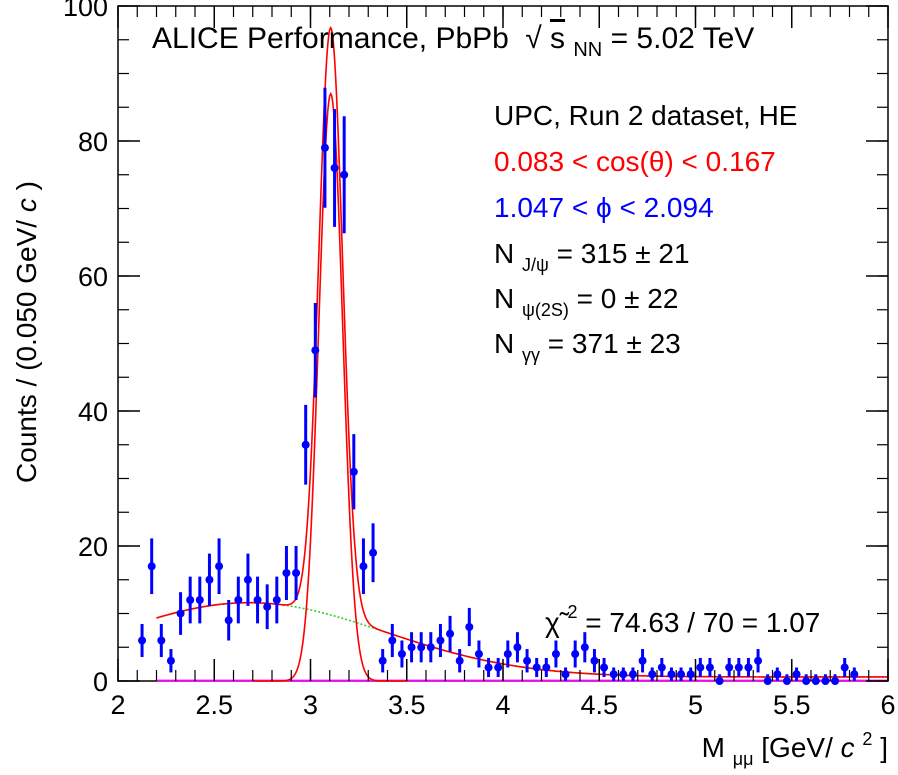 The image size is (898, 775). I want to click on n-gg-sub: γγ, so click(531, 355).